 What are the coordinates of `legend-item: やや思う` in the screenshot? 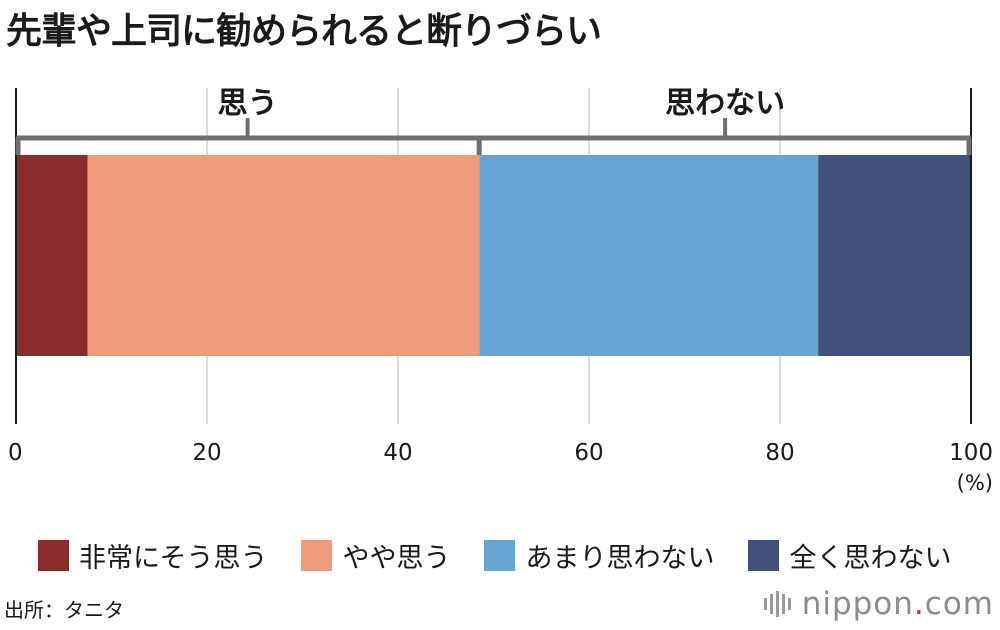 It's located at (375, 555).